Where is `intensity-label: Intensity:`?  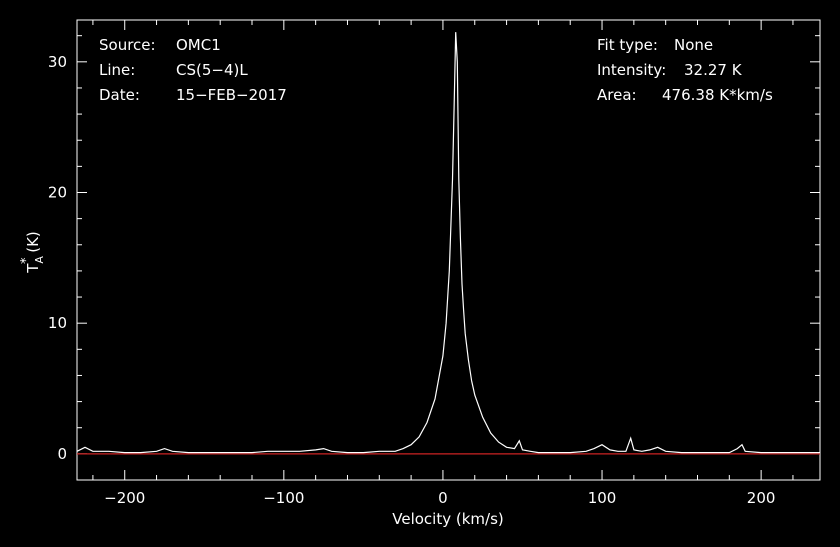
intensity-label: Intensity: is located at coordinates (631, 70).